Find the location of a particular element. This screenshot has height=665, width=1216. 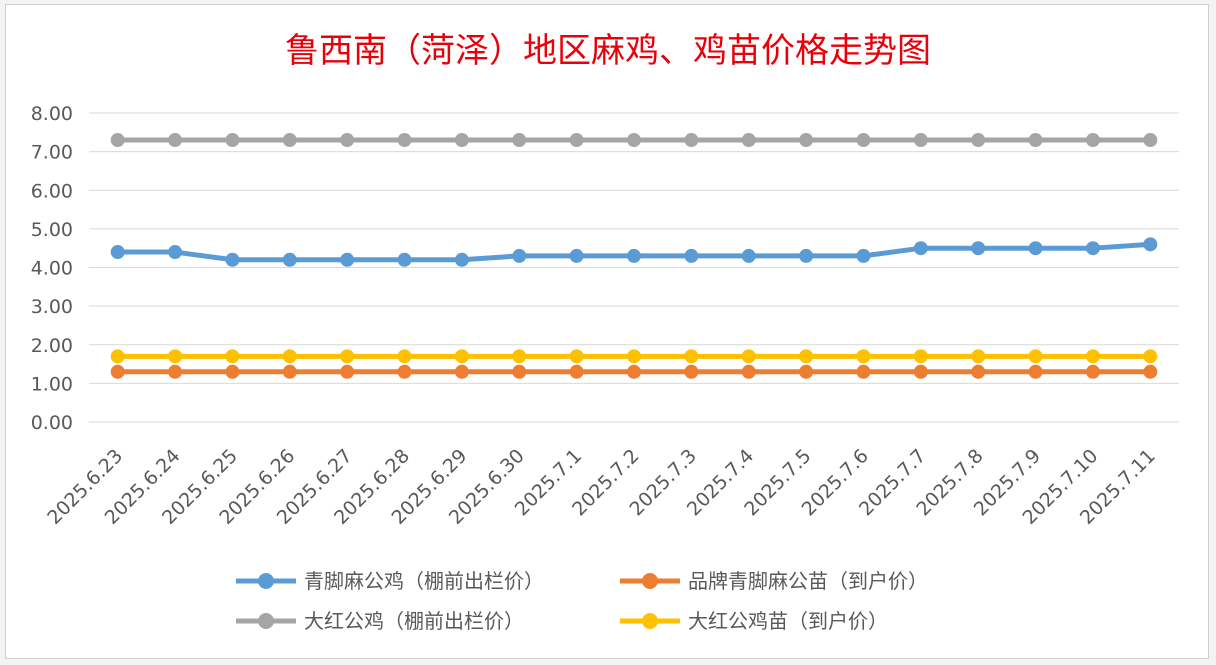

chart-title: 鲁西南（菏泽）地区麻鸡、鸡苗价格走势图 is located at coordinates (608, 51).